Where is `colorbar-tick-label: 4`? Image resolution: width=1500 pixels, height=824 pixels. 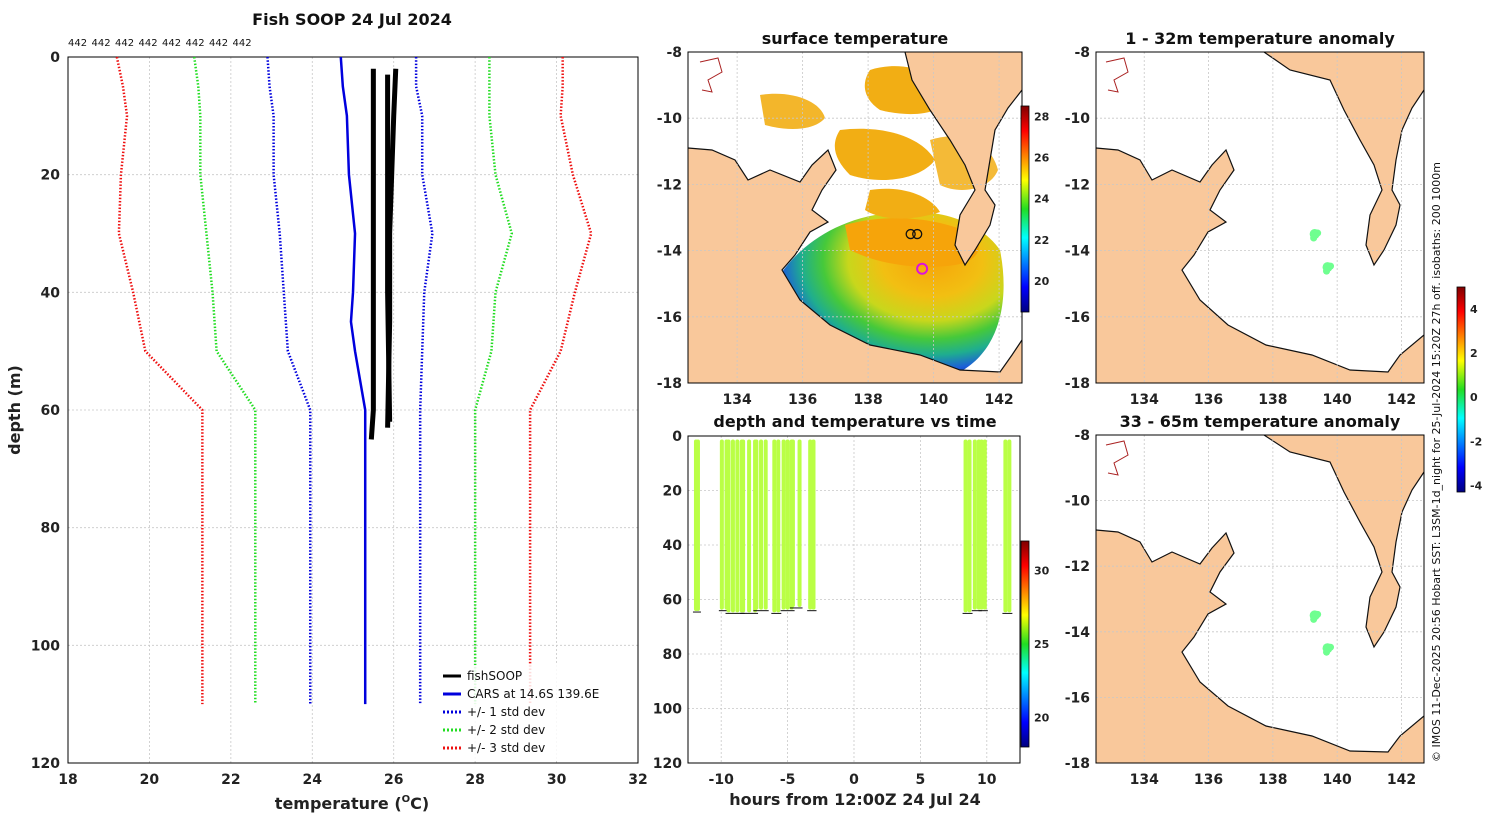
colorbar-tick-label: 4 is located at coordinates (1474, 309).